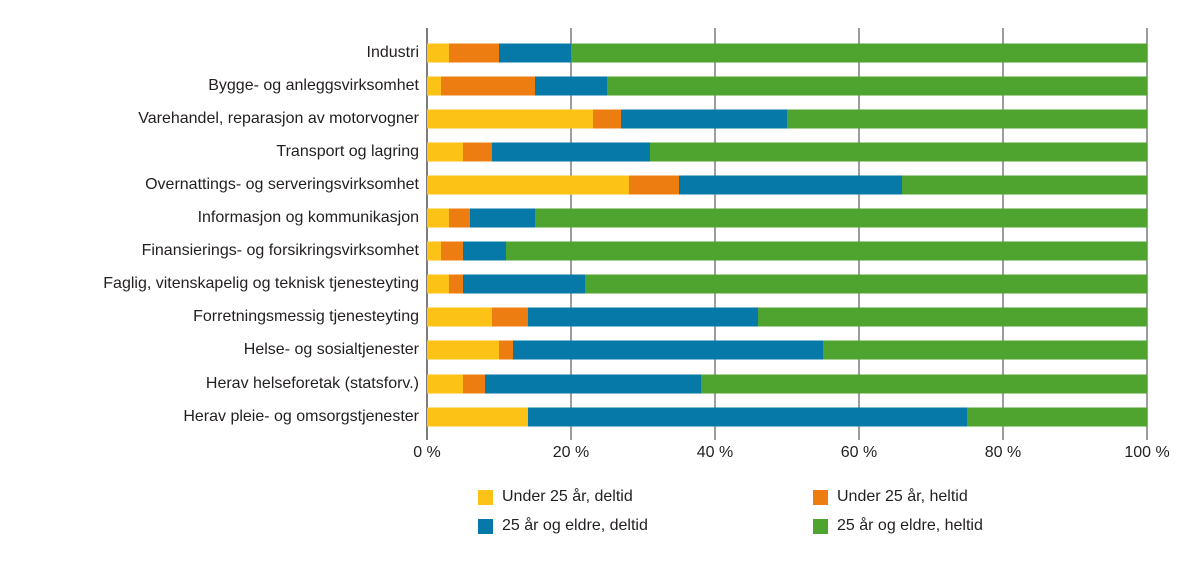 The image size is (1200, 569). Describe the element at coordinates (278, 118) in the screenshot. I see `category-label: Varehandel, reparasjon av motorvogner` at that location.